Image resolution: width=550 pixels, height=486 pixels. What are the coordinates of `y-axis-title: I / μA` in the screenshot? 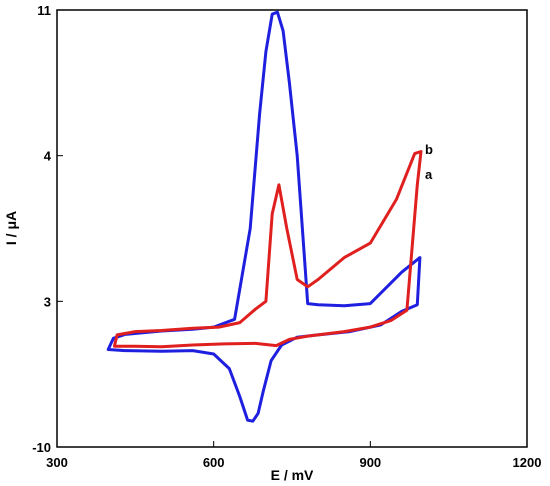 It's located at (11, 228).